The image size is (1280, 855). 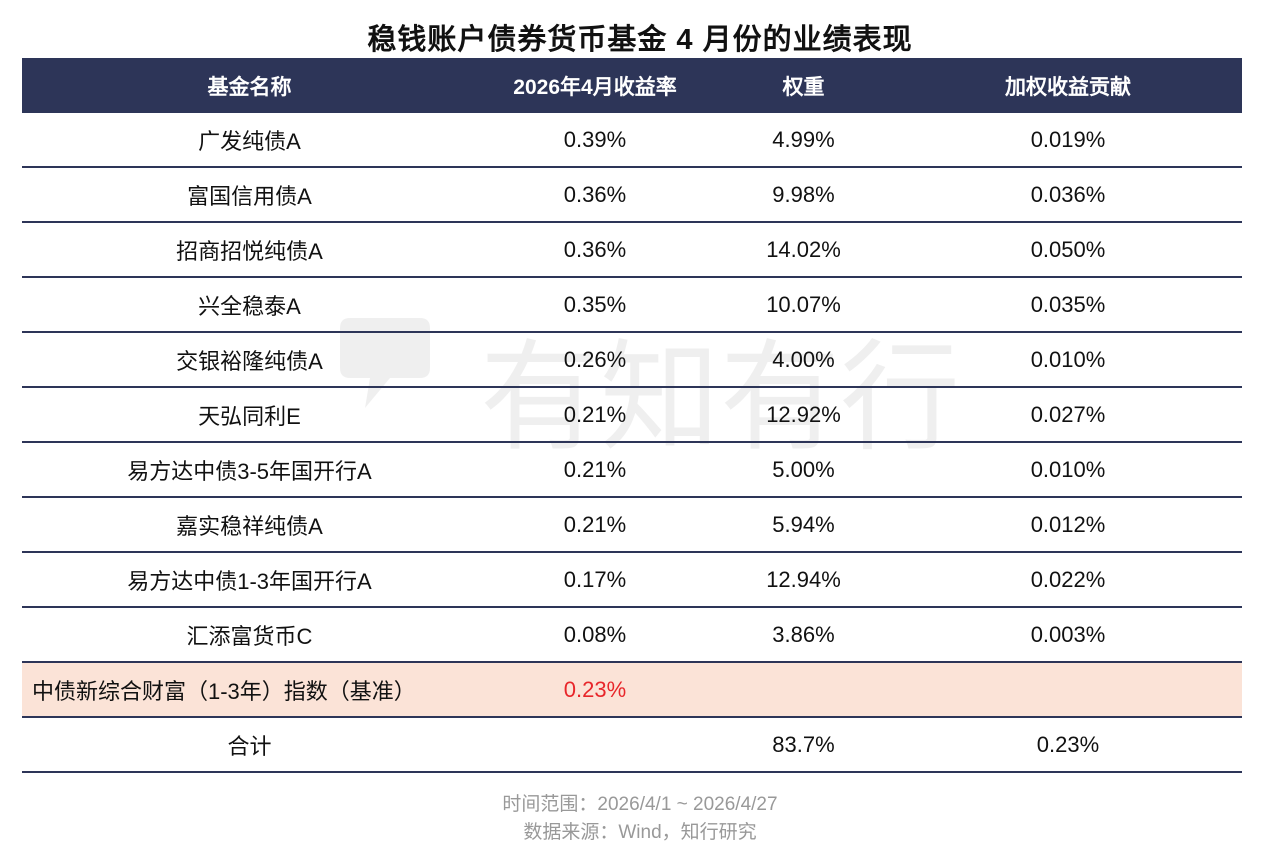 I want to click on fund-weight: 12.94%, so click(x=803, y=580).